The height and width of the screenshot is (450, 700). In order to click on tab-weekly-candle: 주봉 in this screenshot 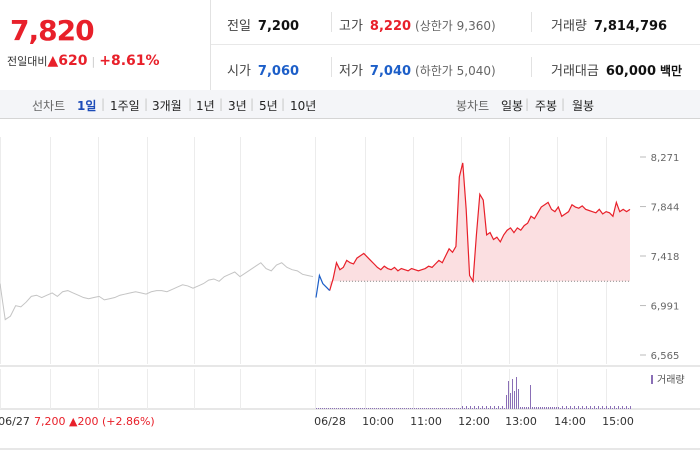, I will do `click(546, 106)`.